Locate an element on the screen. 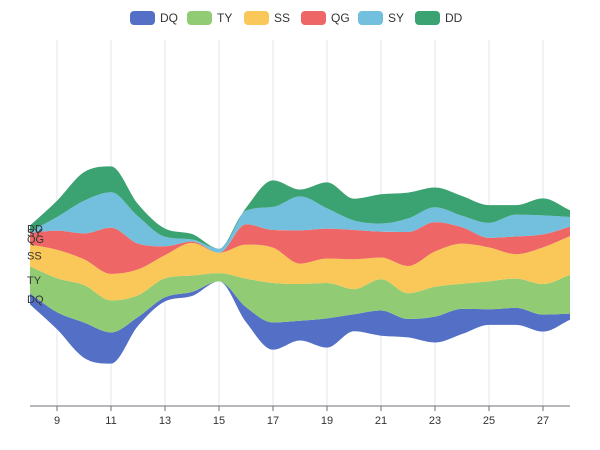 The image size is (600, 450). x-tick-label: 27 is located at coordinates (543, 421).